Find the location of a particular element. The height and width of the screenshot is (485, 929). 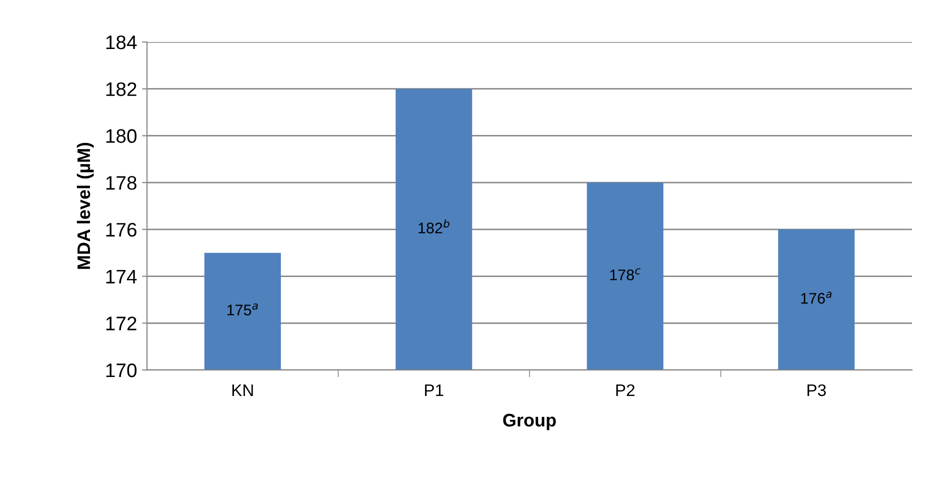

x-axis-title: Group is located at coordinates (529, 422).